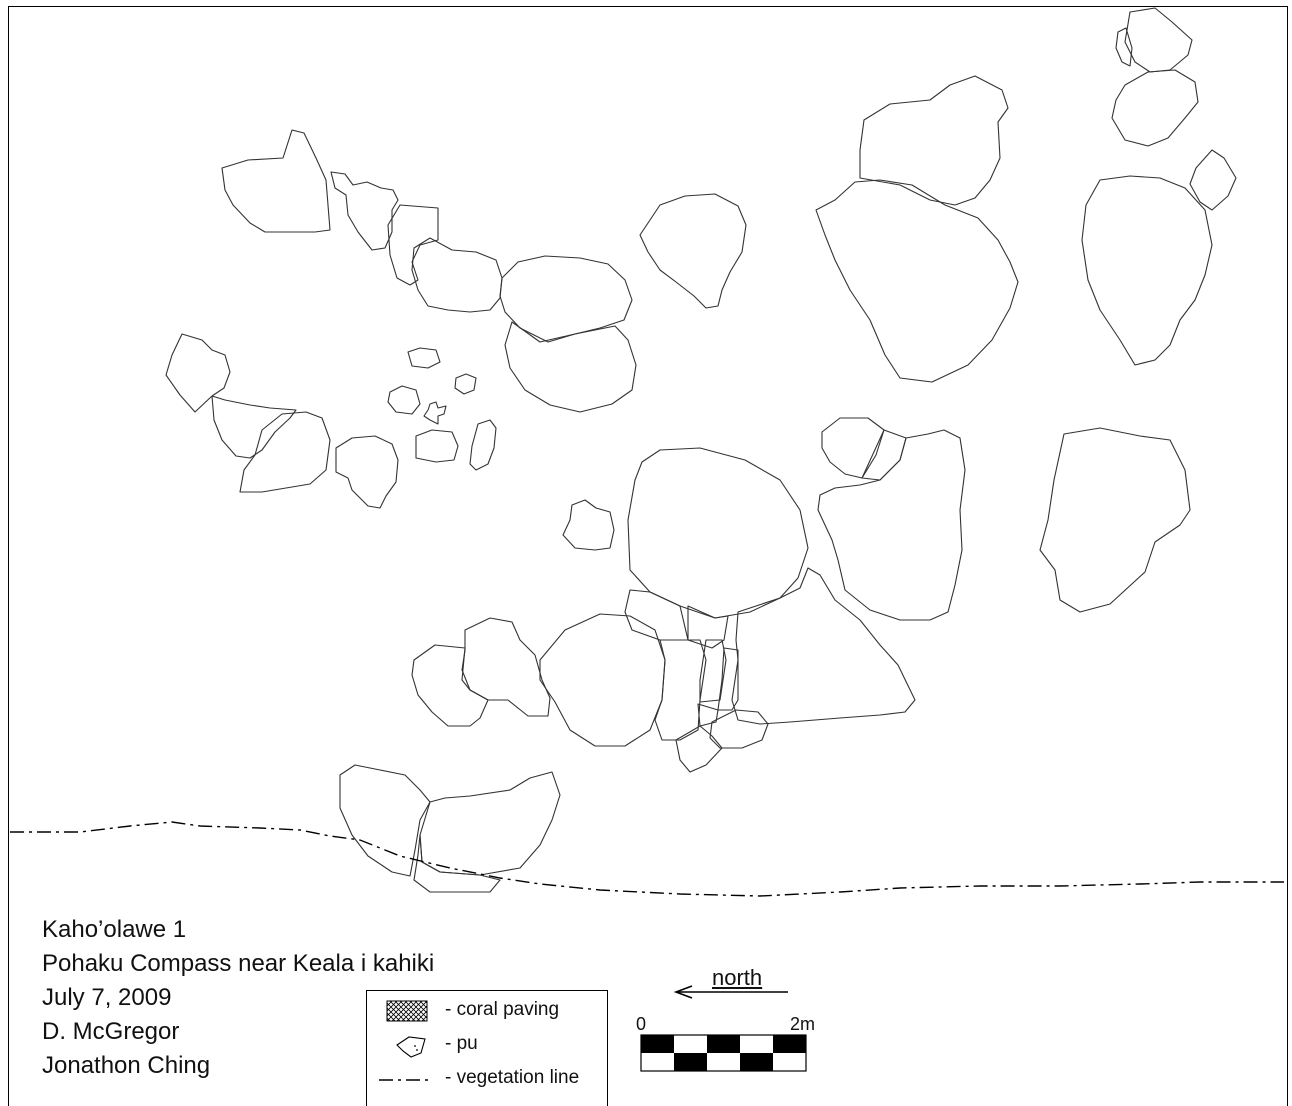 This screenshot has height=1106, width=1292. What do you see at coordinates (407, 1011) in the screenshot?
I see `crosshatch-swatch-icon` at bounding box center [407, 1011].